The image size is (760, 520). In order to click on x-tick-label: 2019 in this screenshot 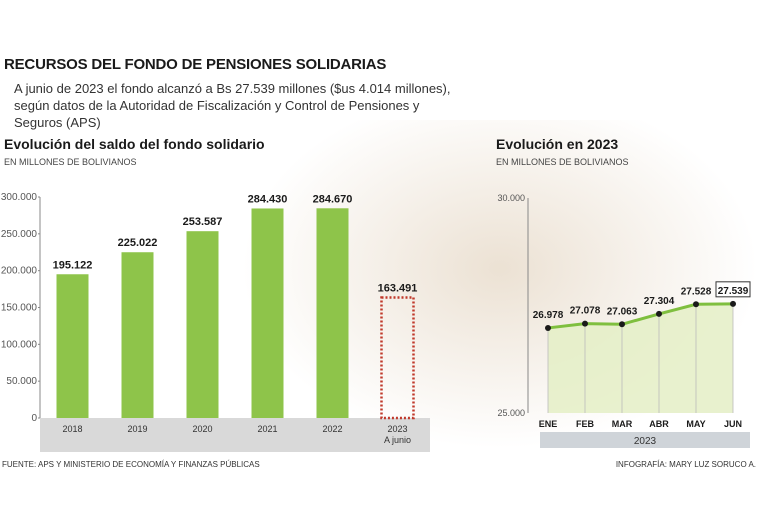, I will do `click(137, 429)`.